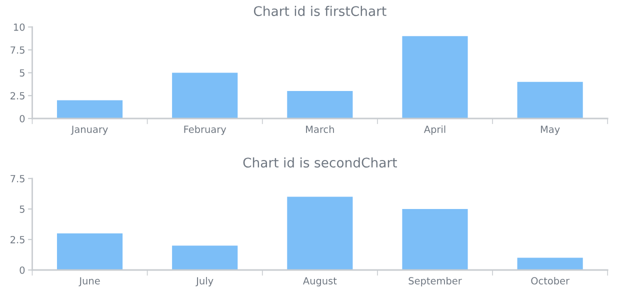 The width and height of the screenshot is (620, 300). What do you see at coordinates (320, 11) in the screenshot?
I see `chart-title: Chart id is firstChart` at bounding box center [320, 11].